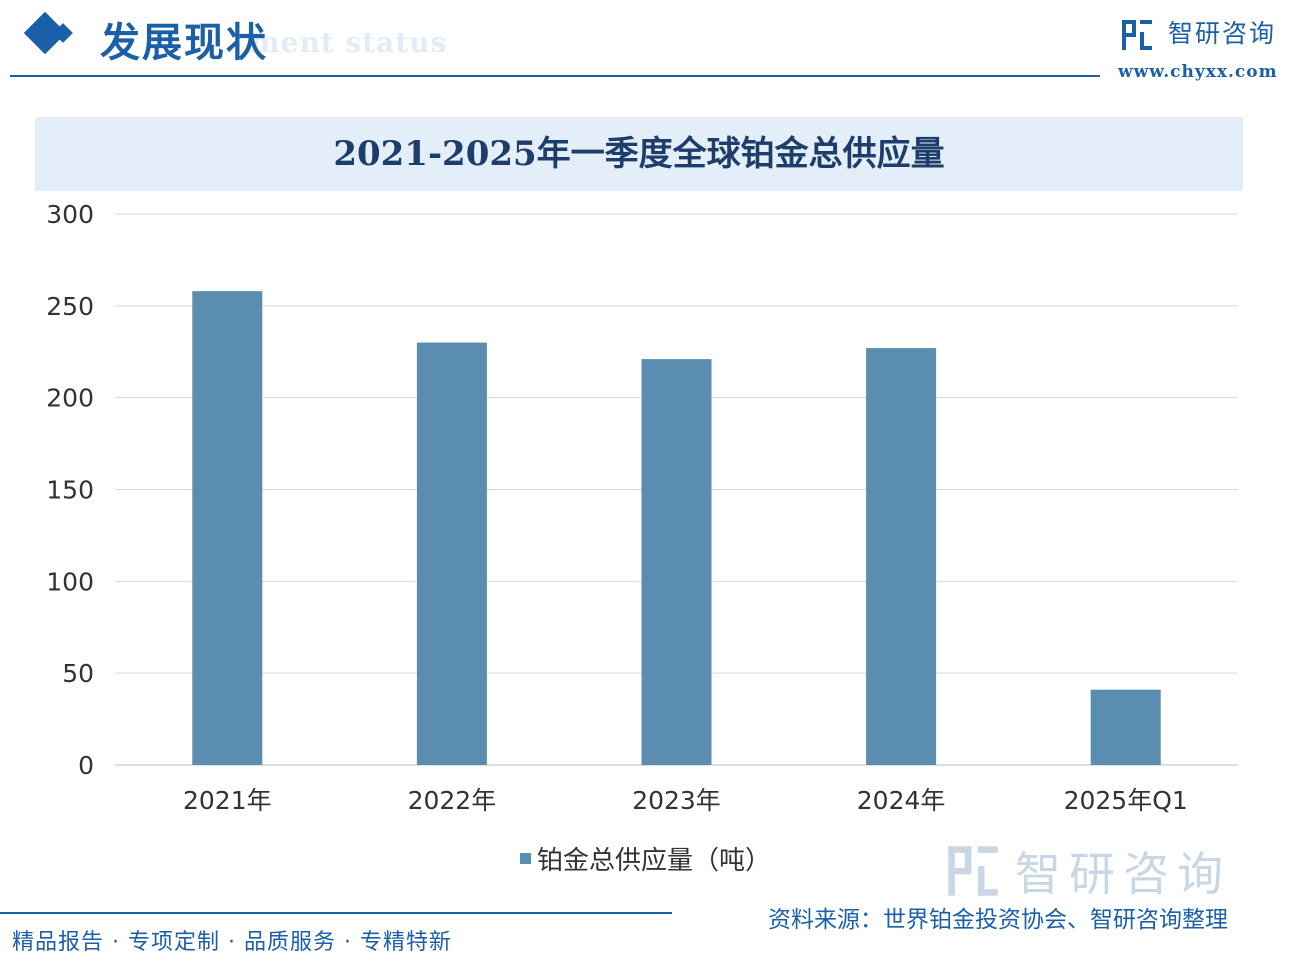 This screenshot has width=1310, height=964. I want to click on x-tick-label: 2024年, so click(901, 800).